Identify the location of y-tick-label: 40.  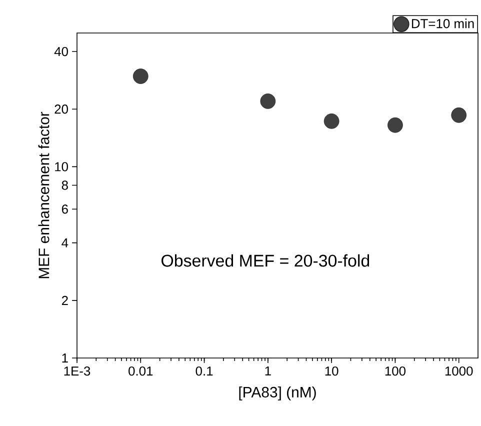
(61, 51).